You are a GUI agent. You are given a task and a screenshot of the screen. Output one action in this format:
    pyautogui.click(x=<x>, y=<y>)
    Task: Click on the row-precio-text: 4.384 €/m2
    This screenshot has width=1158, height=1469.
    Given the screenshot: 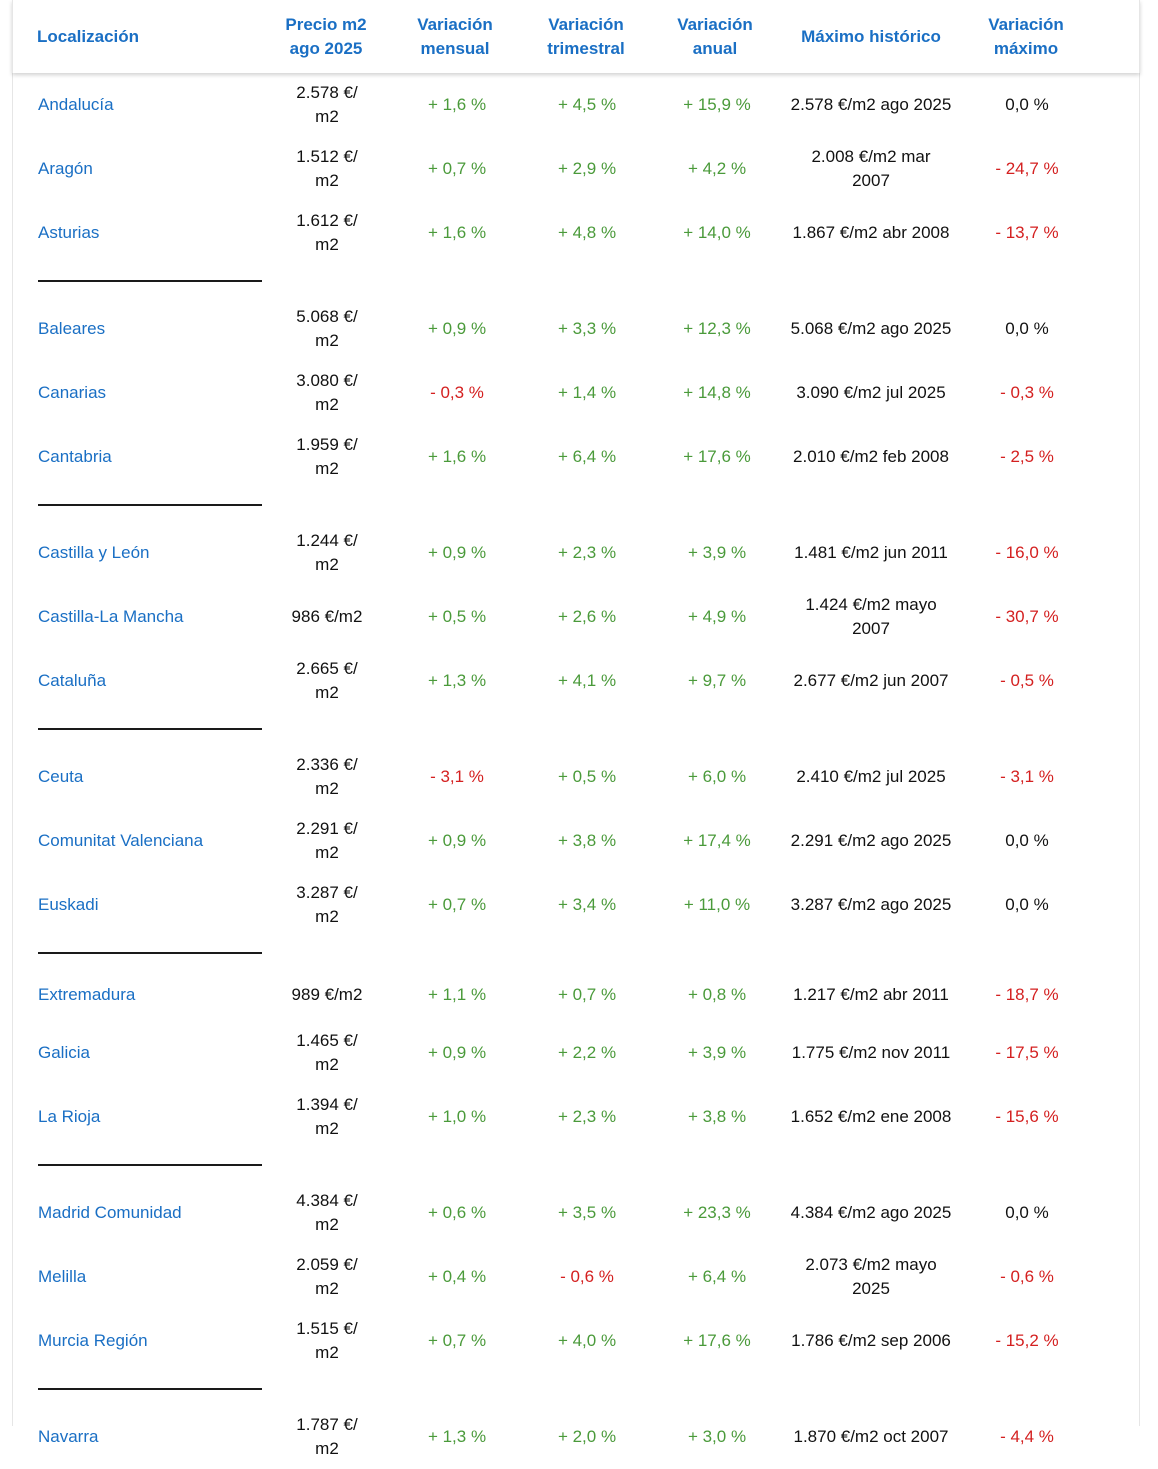 What is the action you would take?
    pyautogui.click(x=327, y=1212)
    